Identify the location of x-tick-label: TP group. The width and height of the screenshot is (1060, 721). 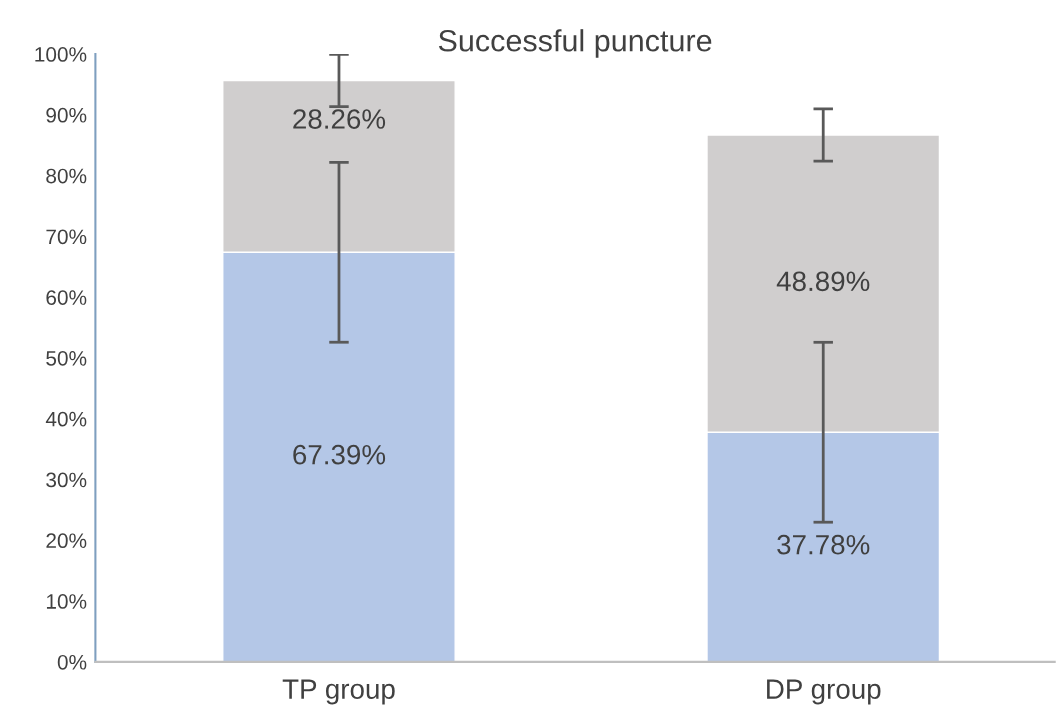
(338, 692).